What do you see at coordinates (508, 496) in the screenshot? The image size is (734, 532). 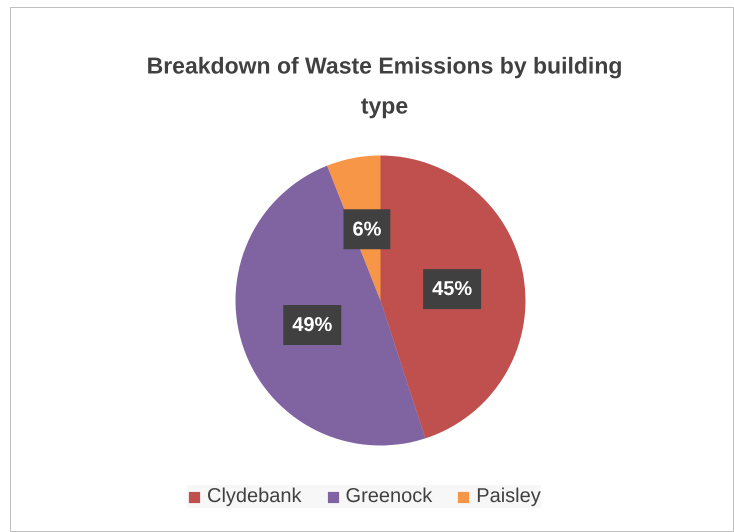 I see `legend-label: Paisley` at bounding box center [508, 496].